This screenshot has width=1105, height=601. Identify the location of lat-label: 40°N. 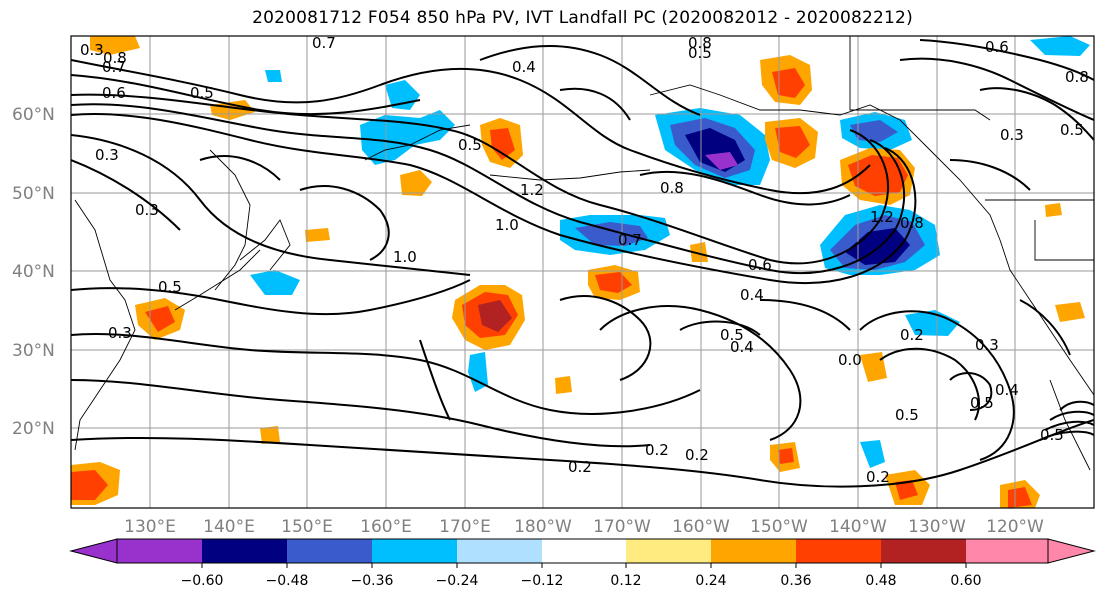
(33, 272).